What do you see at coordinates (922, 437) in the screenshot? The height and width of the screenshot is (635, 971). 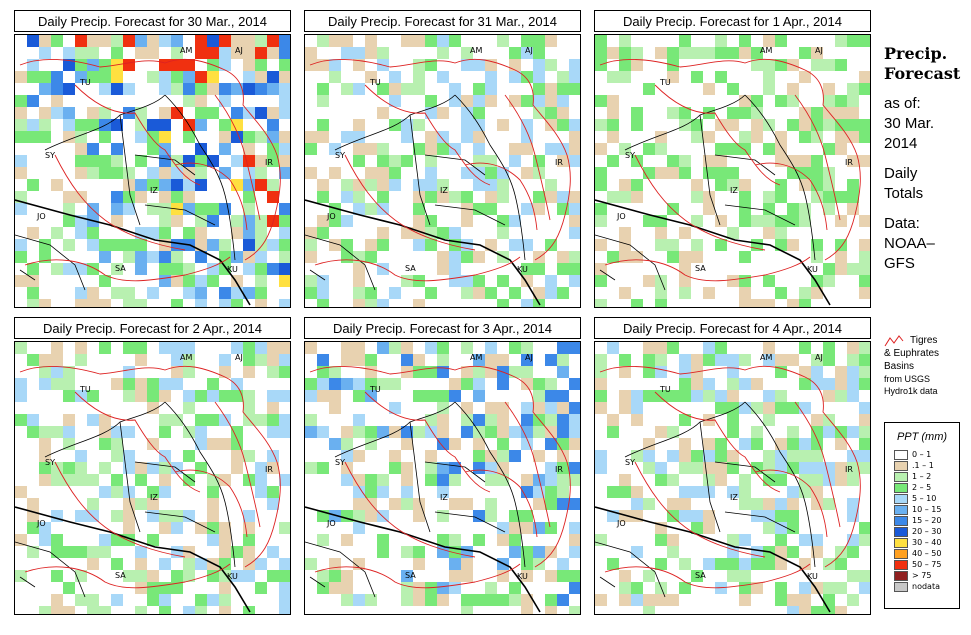 I see `legend-title: PPT (mm)` at bounding box center [922, 437].